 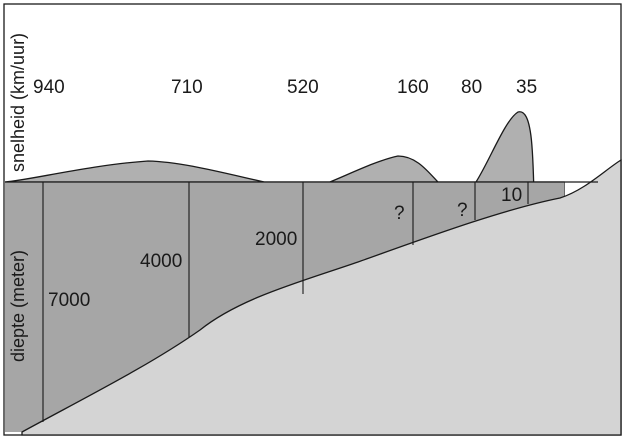 What do you see at coordinates (69, 300) in the screenshot?
I see `depth-label-1: 7000` at bounding box center [69, 300].